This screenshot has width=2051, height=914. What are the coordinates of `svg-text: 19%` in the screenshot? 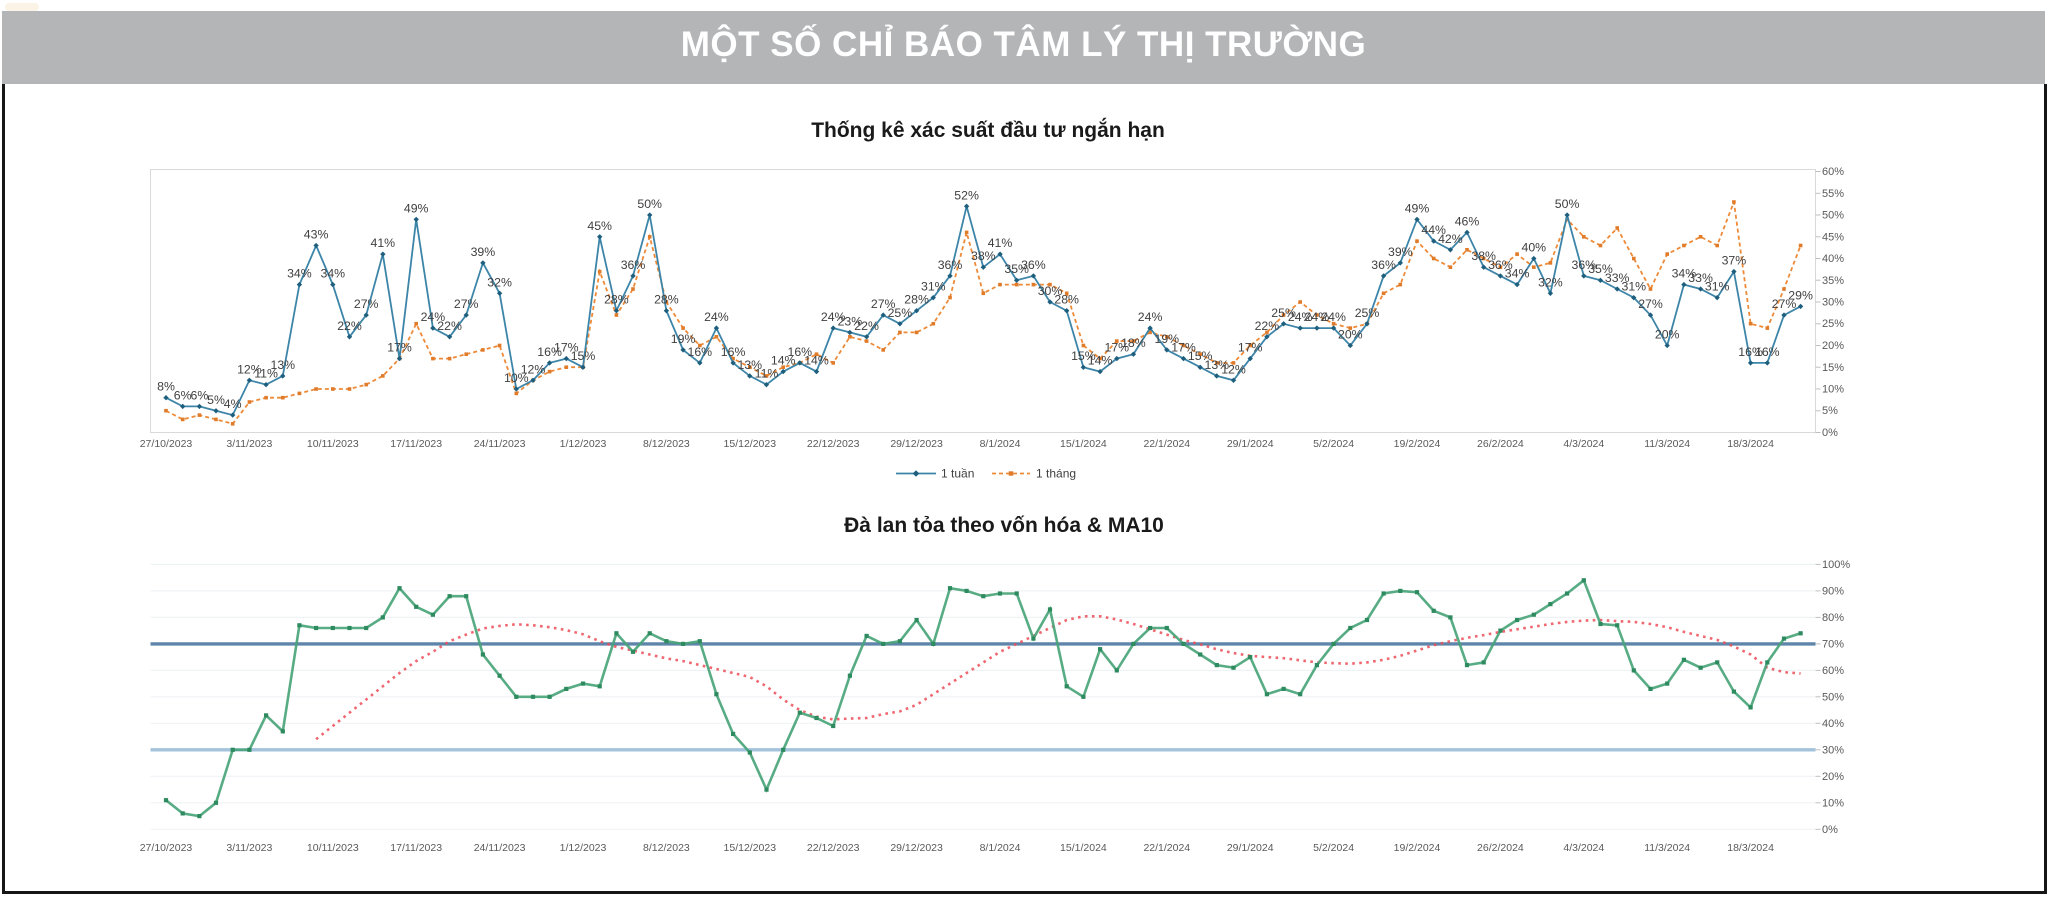 It's located at (1166, 339).